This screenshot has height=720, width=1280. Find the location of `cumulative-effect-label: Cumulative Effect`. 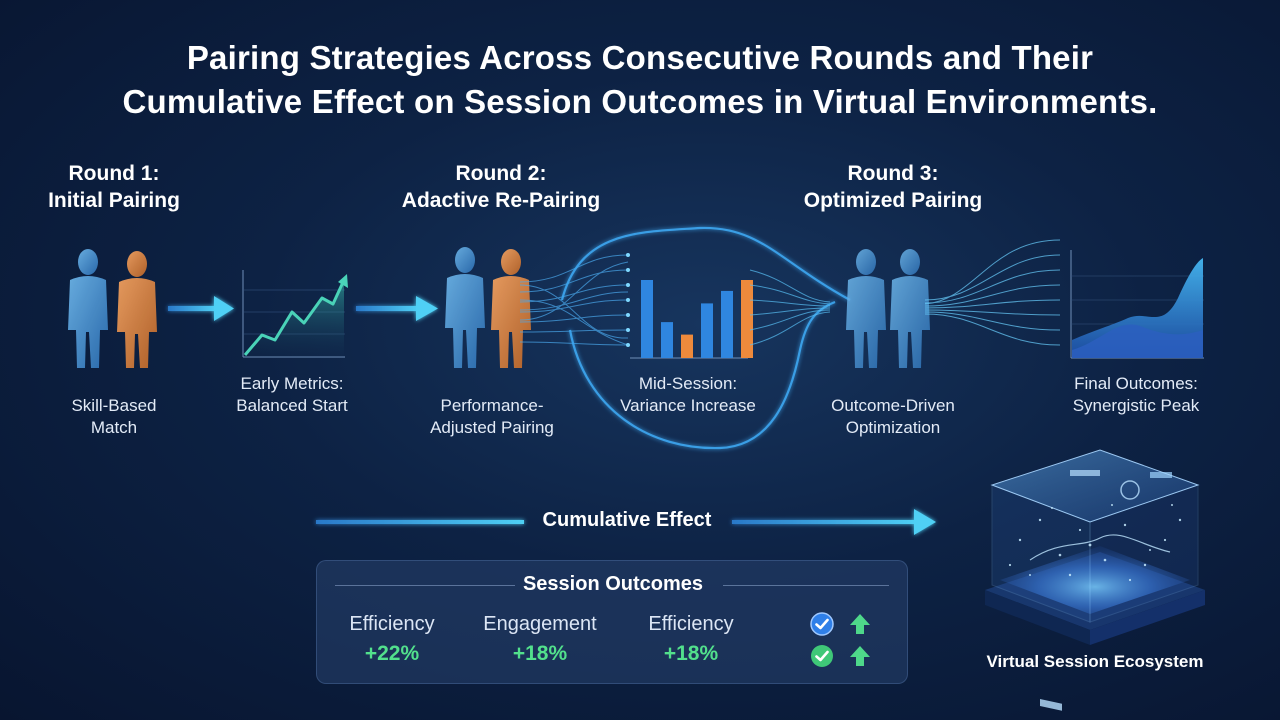

cumulative-effect-label: Cumulative Effect is located at coordinates (627, 520).